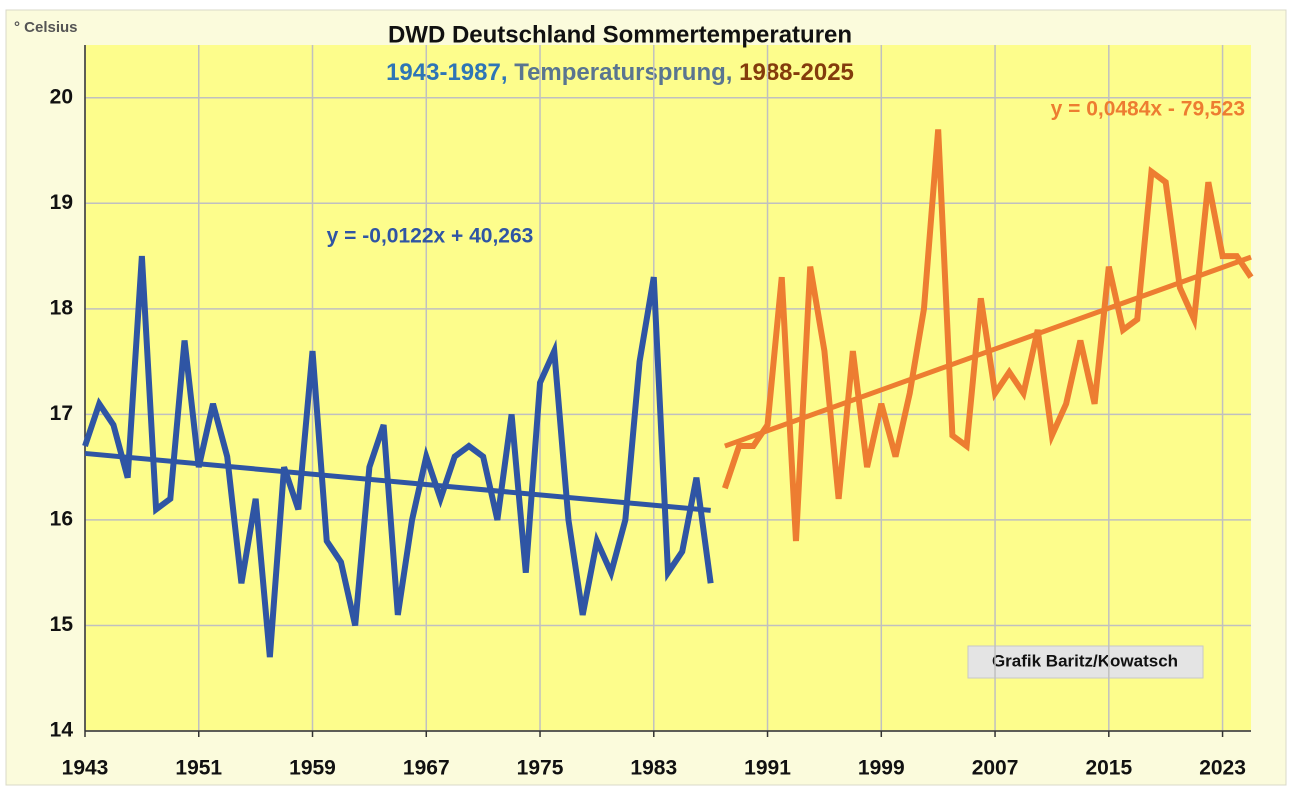 The width and height of the screenshot is (1290, 794). What do you see at coordinates (1222, 768) in the screenshot?
I see `x-tick-label: 2023` at bounding box center [1222, 768].